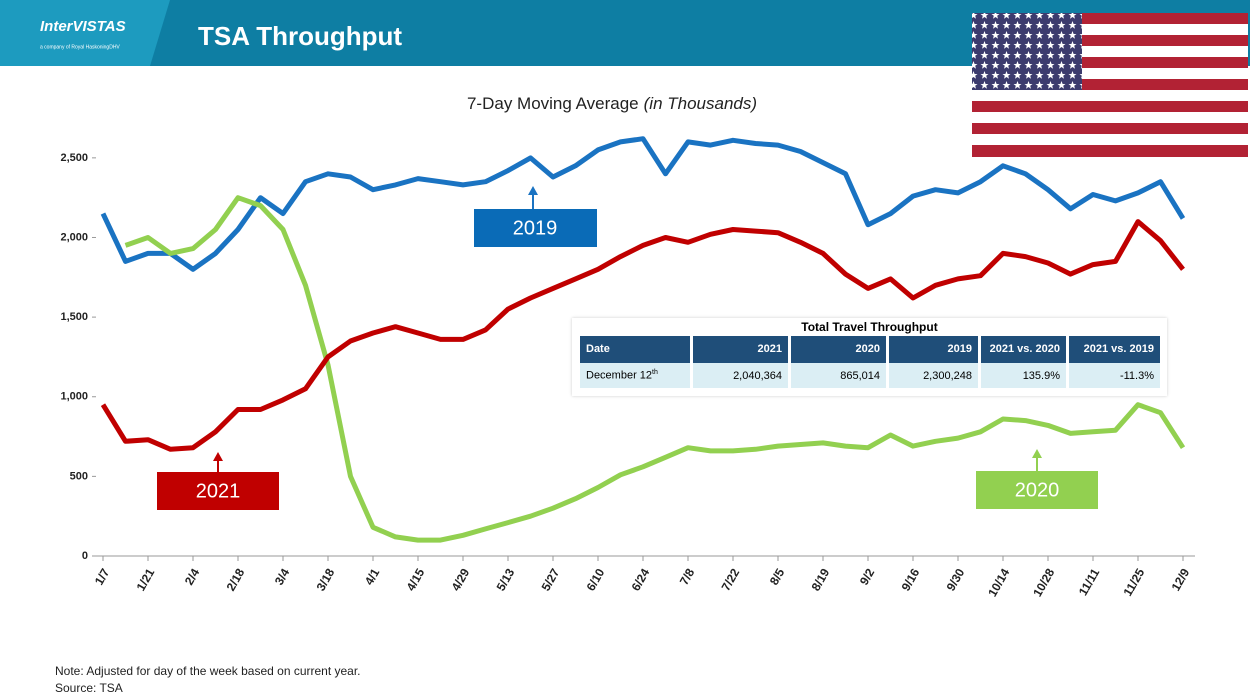 This screenshot has height=695, width=1250. Describe the element at coordinates (933, 349) in the screenshot. I see `th: 2019` at that location.